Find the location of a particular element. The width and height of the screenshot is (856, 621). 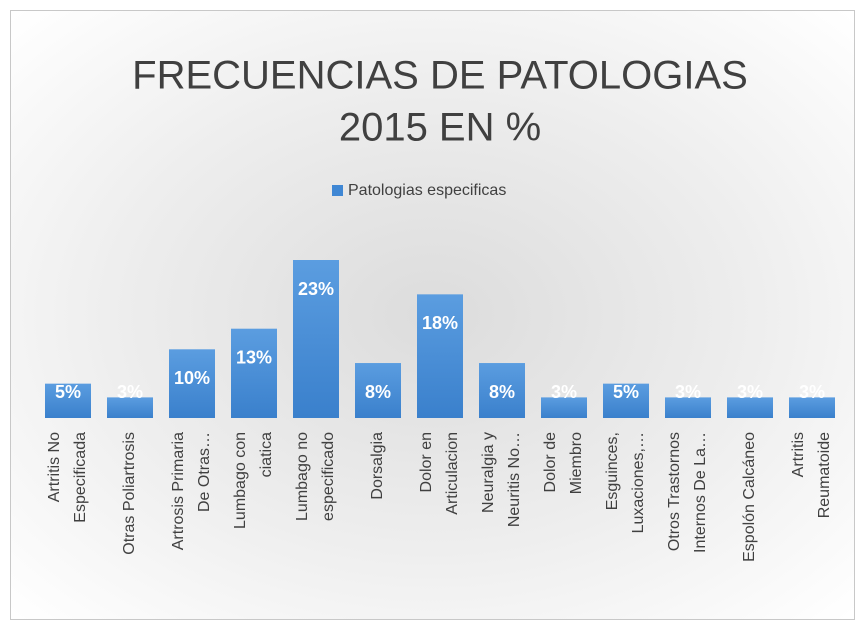

x-tick-label: Dorsalgia is located at coordinates (377, 466).